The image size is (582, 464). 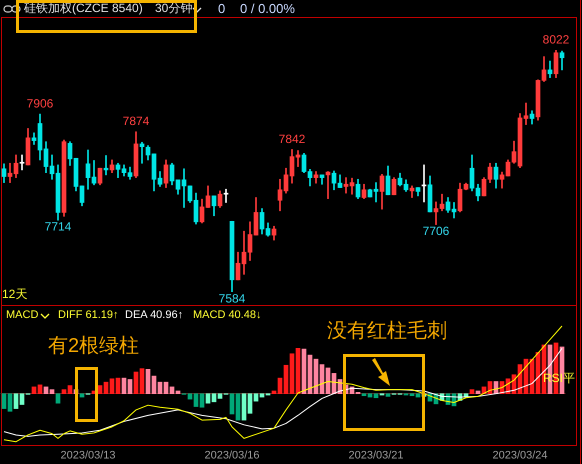 What do you see at coordinates (556, 39) in the screenshot?
I see `annotation: 8022` at bounding box center [556, 39].